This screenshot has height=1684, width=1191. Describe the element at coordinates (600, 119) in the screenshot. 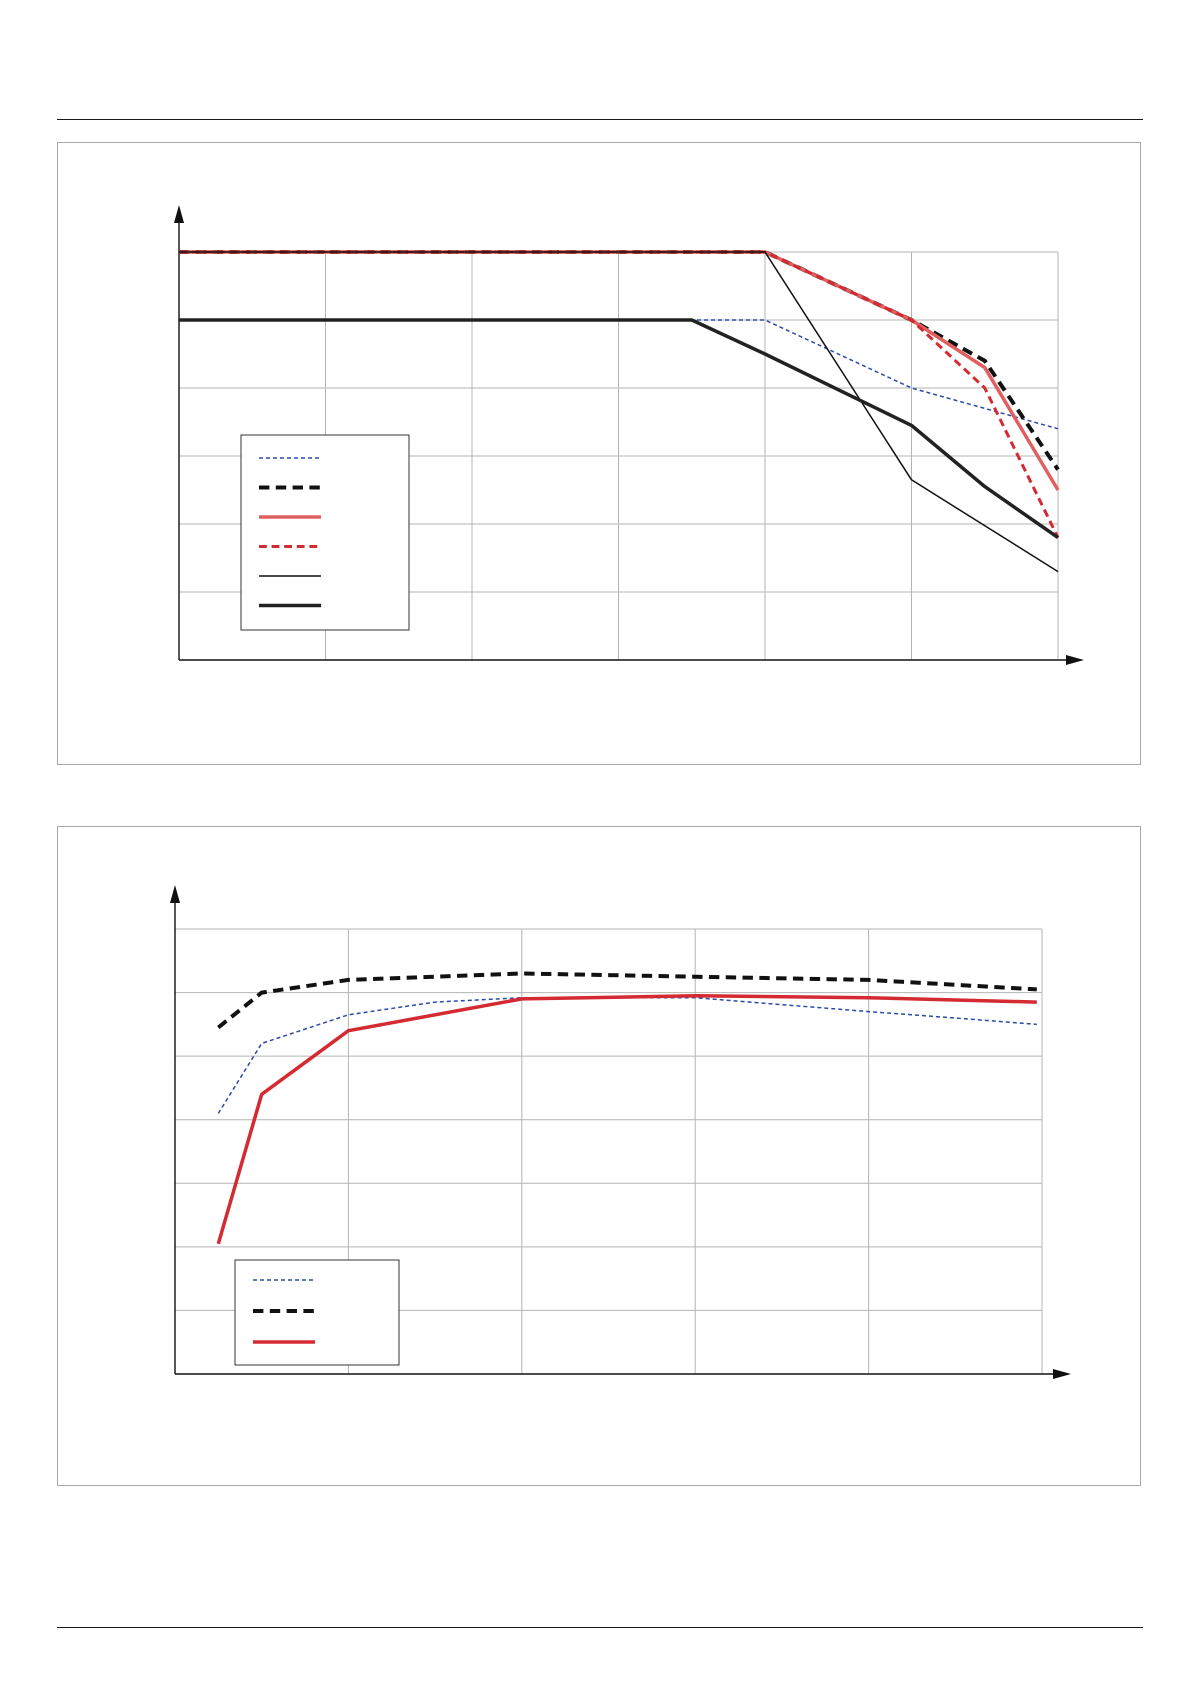

I see `header-rule` at that location.